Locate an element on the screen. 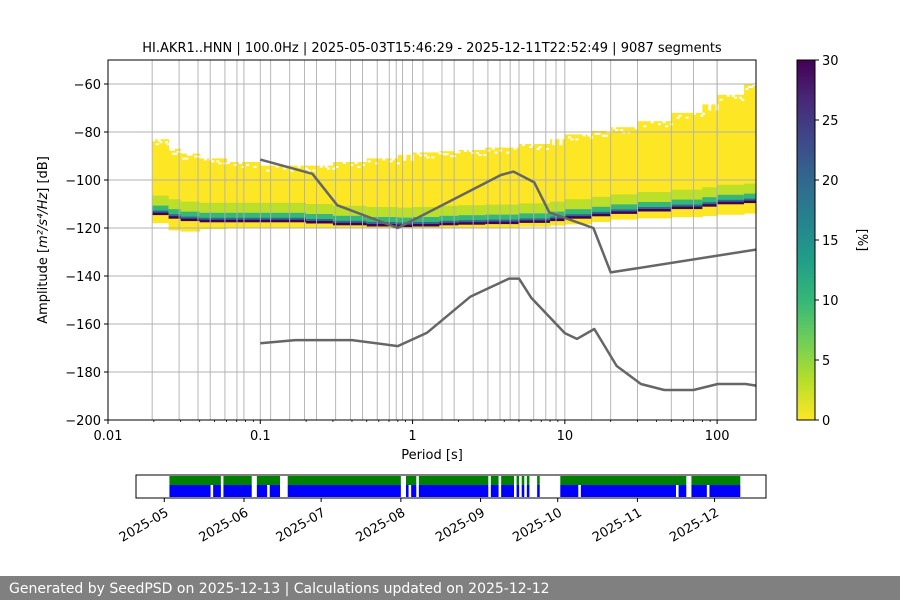 The width and height of the screenshot is (900, 602). series-line-nlnm is located at coordinates (508, 334).